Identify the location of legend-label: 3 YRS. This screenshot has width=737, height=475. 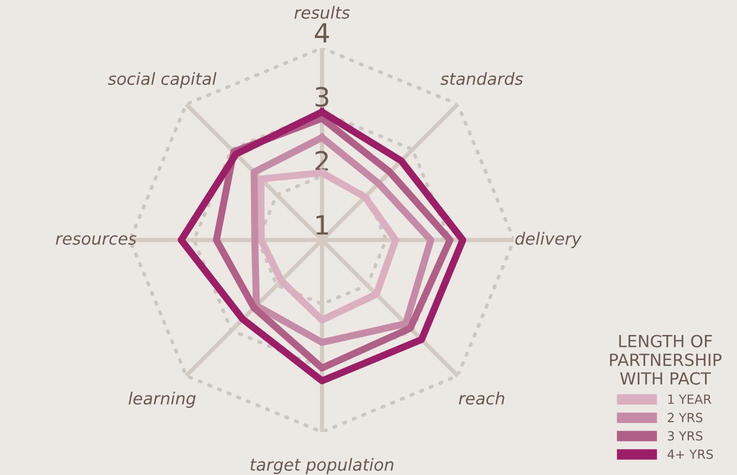
(685, 436).